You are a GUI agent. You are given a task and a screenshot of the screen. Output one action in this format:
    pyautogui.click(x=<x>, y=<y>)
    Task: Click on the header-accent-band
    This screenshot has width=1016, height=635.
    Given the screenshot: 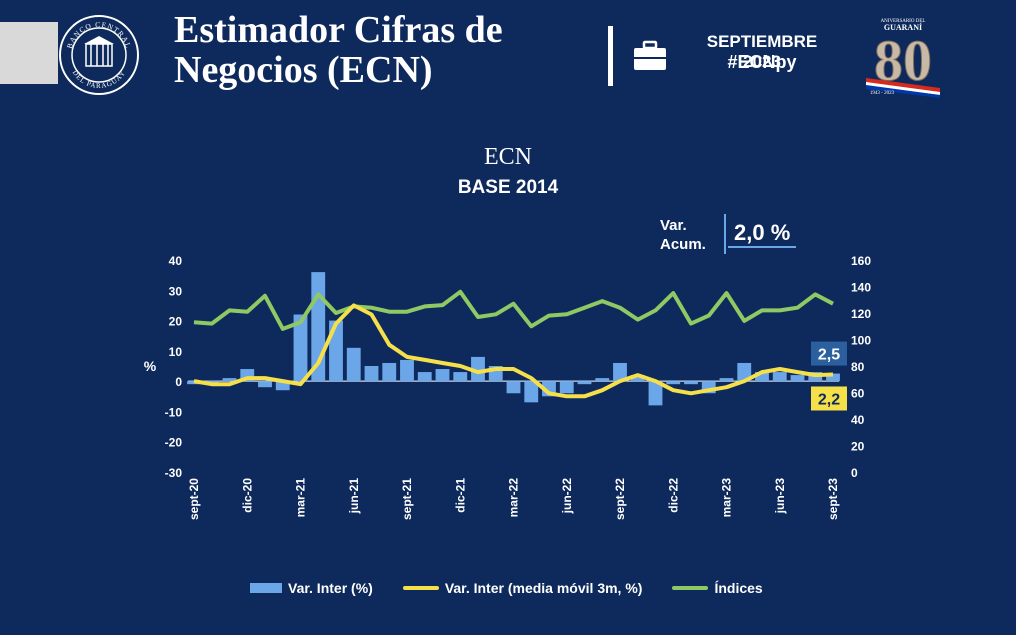 What is the action you would take?
    pyautogui.click(x=29, y=53)
    